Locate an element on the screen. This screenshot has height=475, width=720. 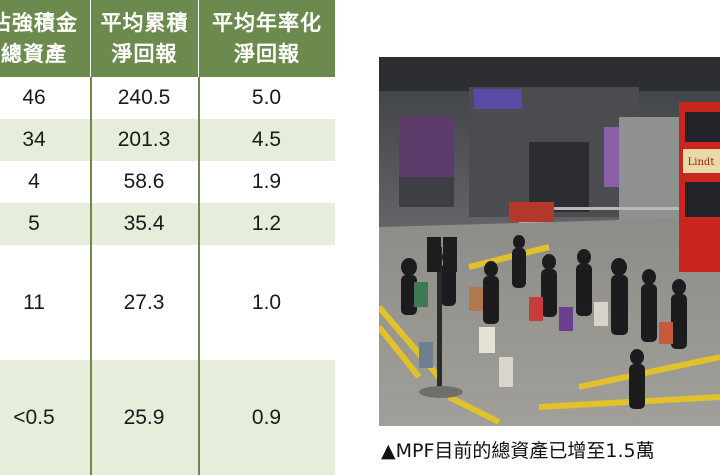
cell-cumulative: 240.5 is located at coordinates (144, 97).